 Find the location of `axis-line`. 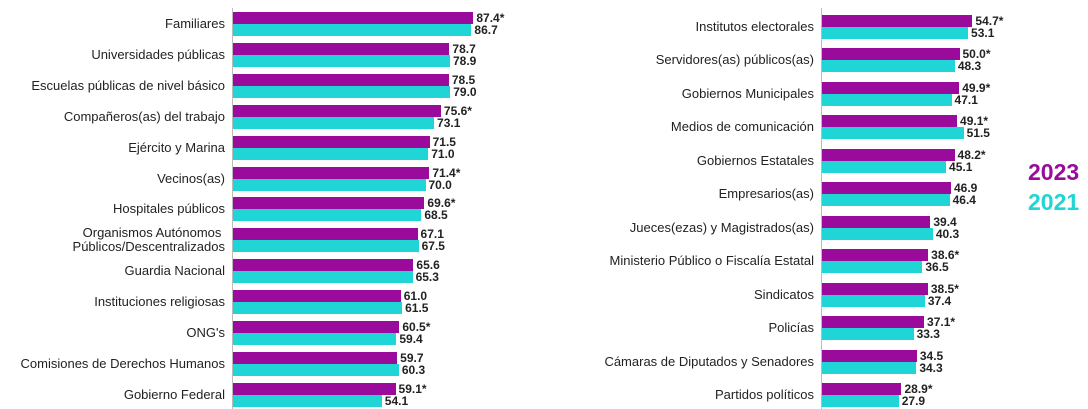

axis-line is located at coordinates (232, 208).